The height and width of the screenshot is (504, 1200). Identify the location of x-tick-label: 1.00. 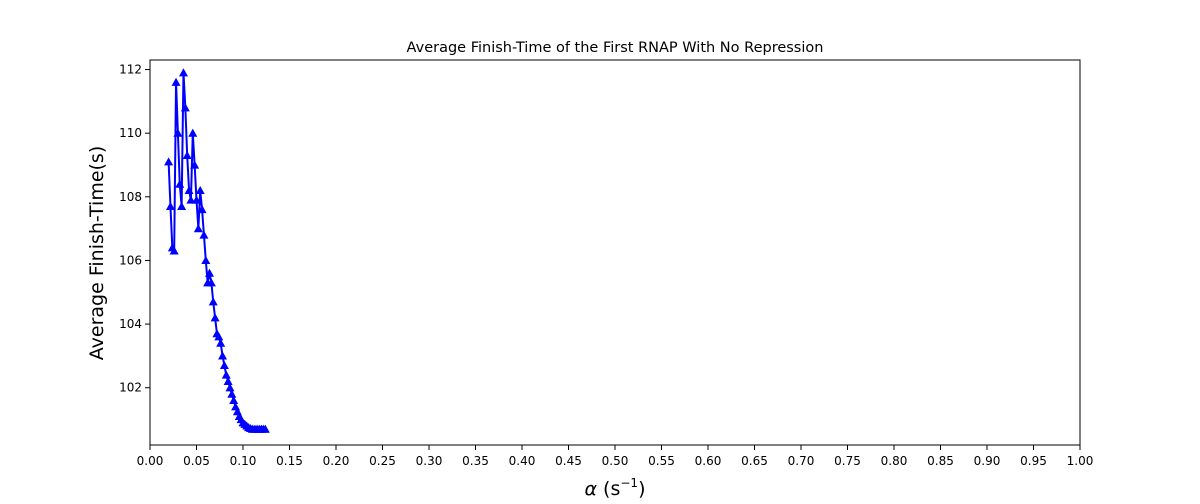
(1080, 461).